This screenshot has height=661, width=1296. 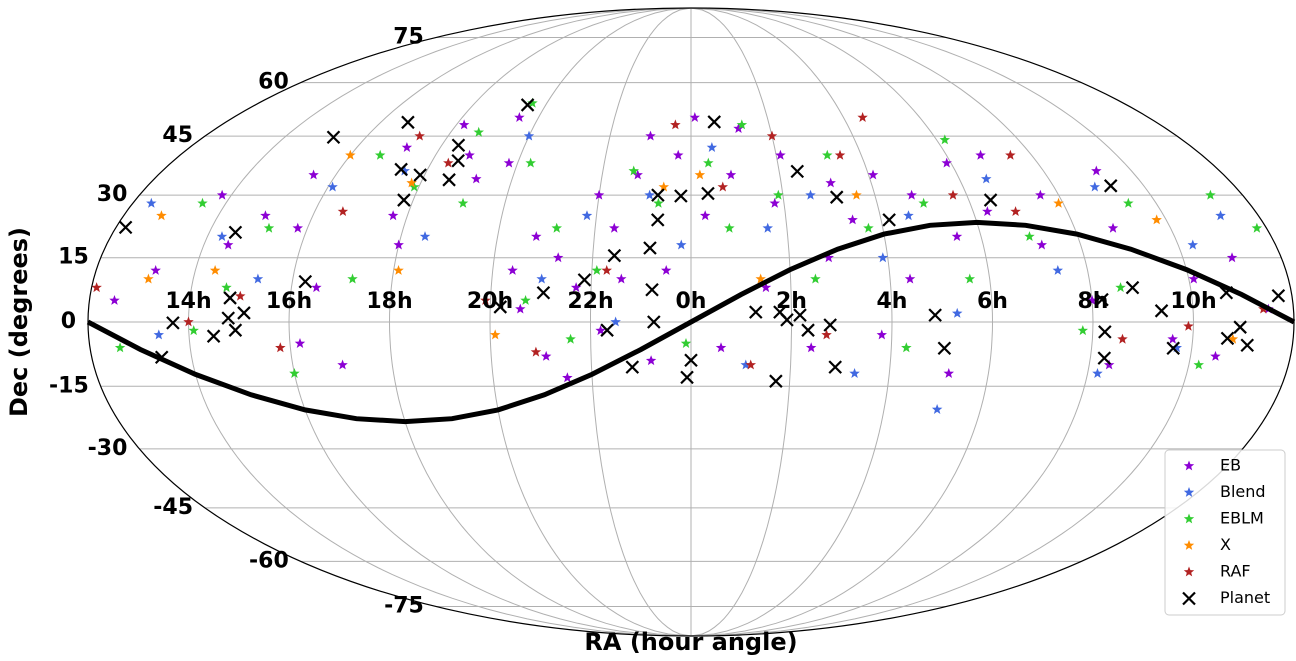 I want to click on y-tick-label: 60, so click(x=273, y=82).